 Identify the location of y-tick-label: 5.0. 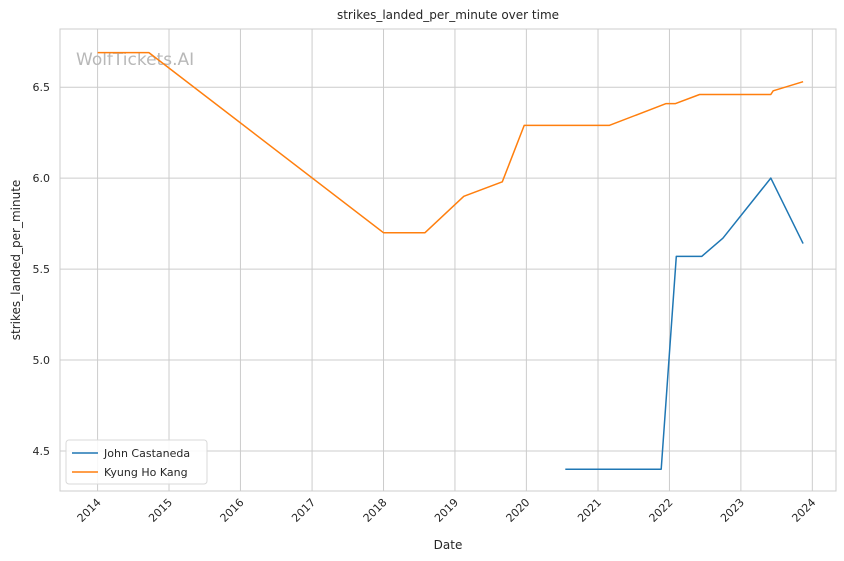
(42, 360).